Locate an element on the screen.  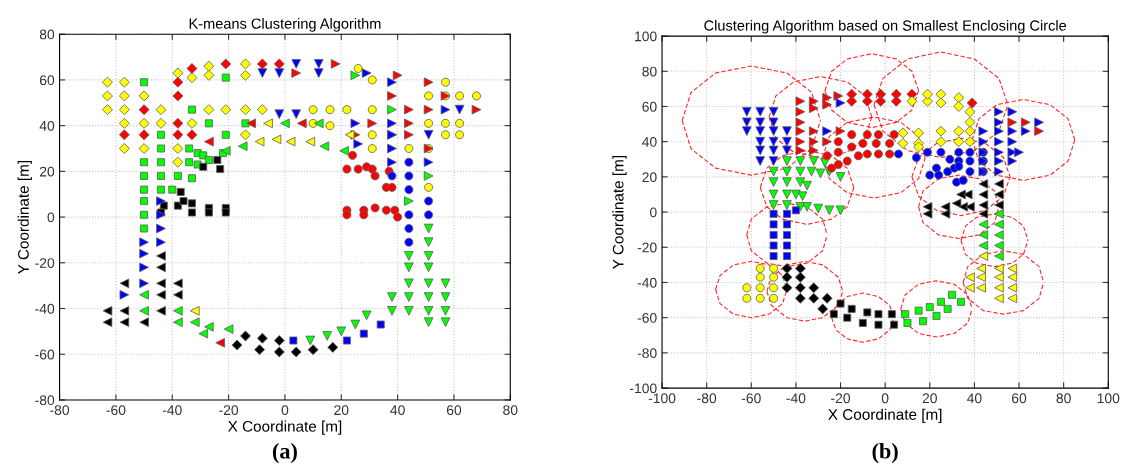
text: (a) is located at coordinates (284, 453).